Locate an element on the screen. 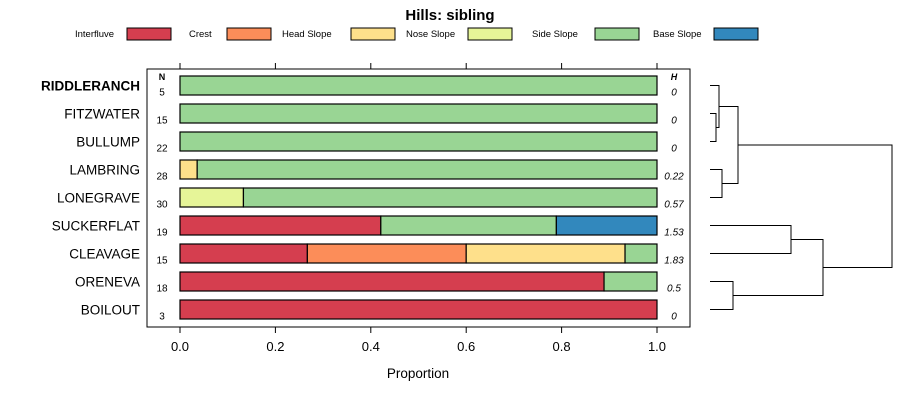 Image resolution: width=900 pixels, height=400 pixels. legend-swatch-nose-slope is located at coordinates (490, 34).